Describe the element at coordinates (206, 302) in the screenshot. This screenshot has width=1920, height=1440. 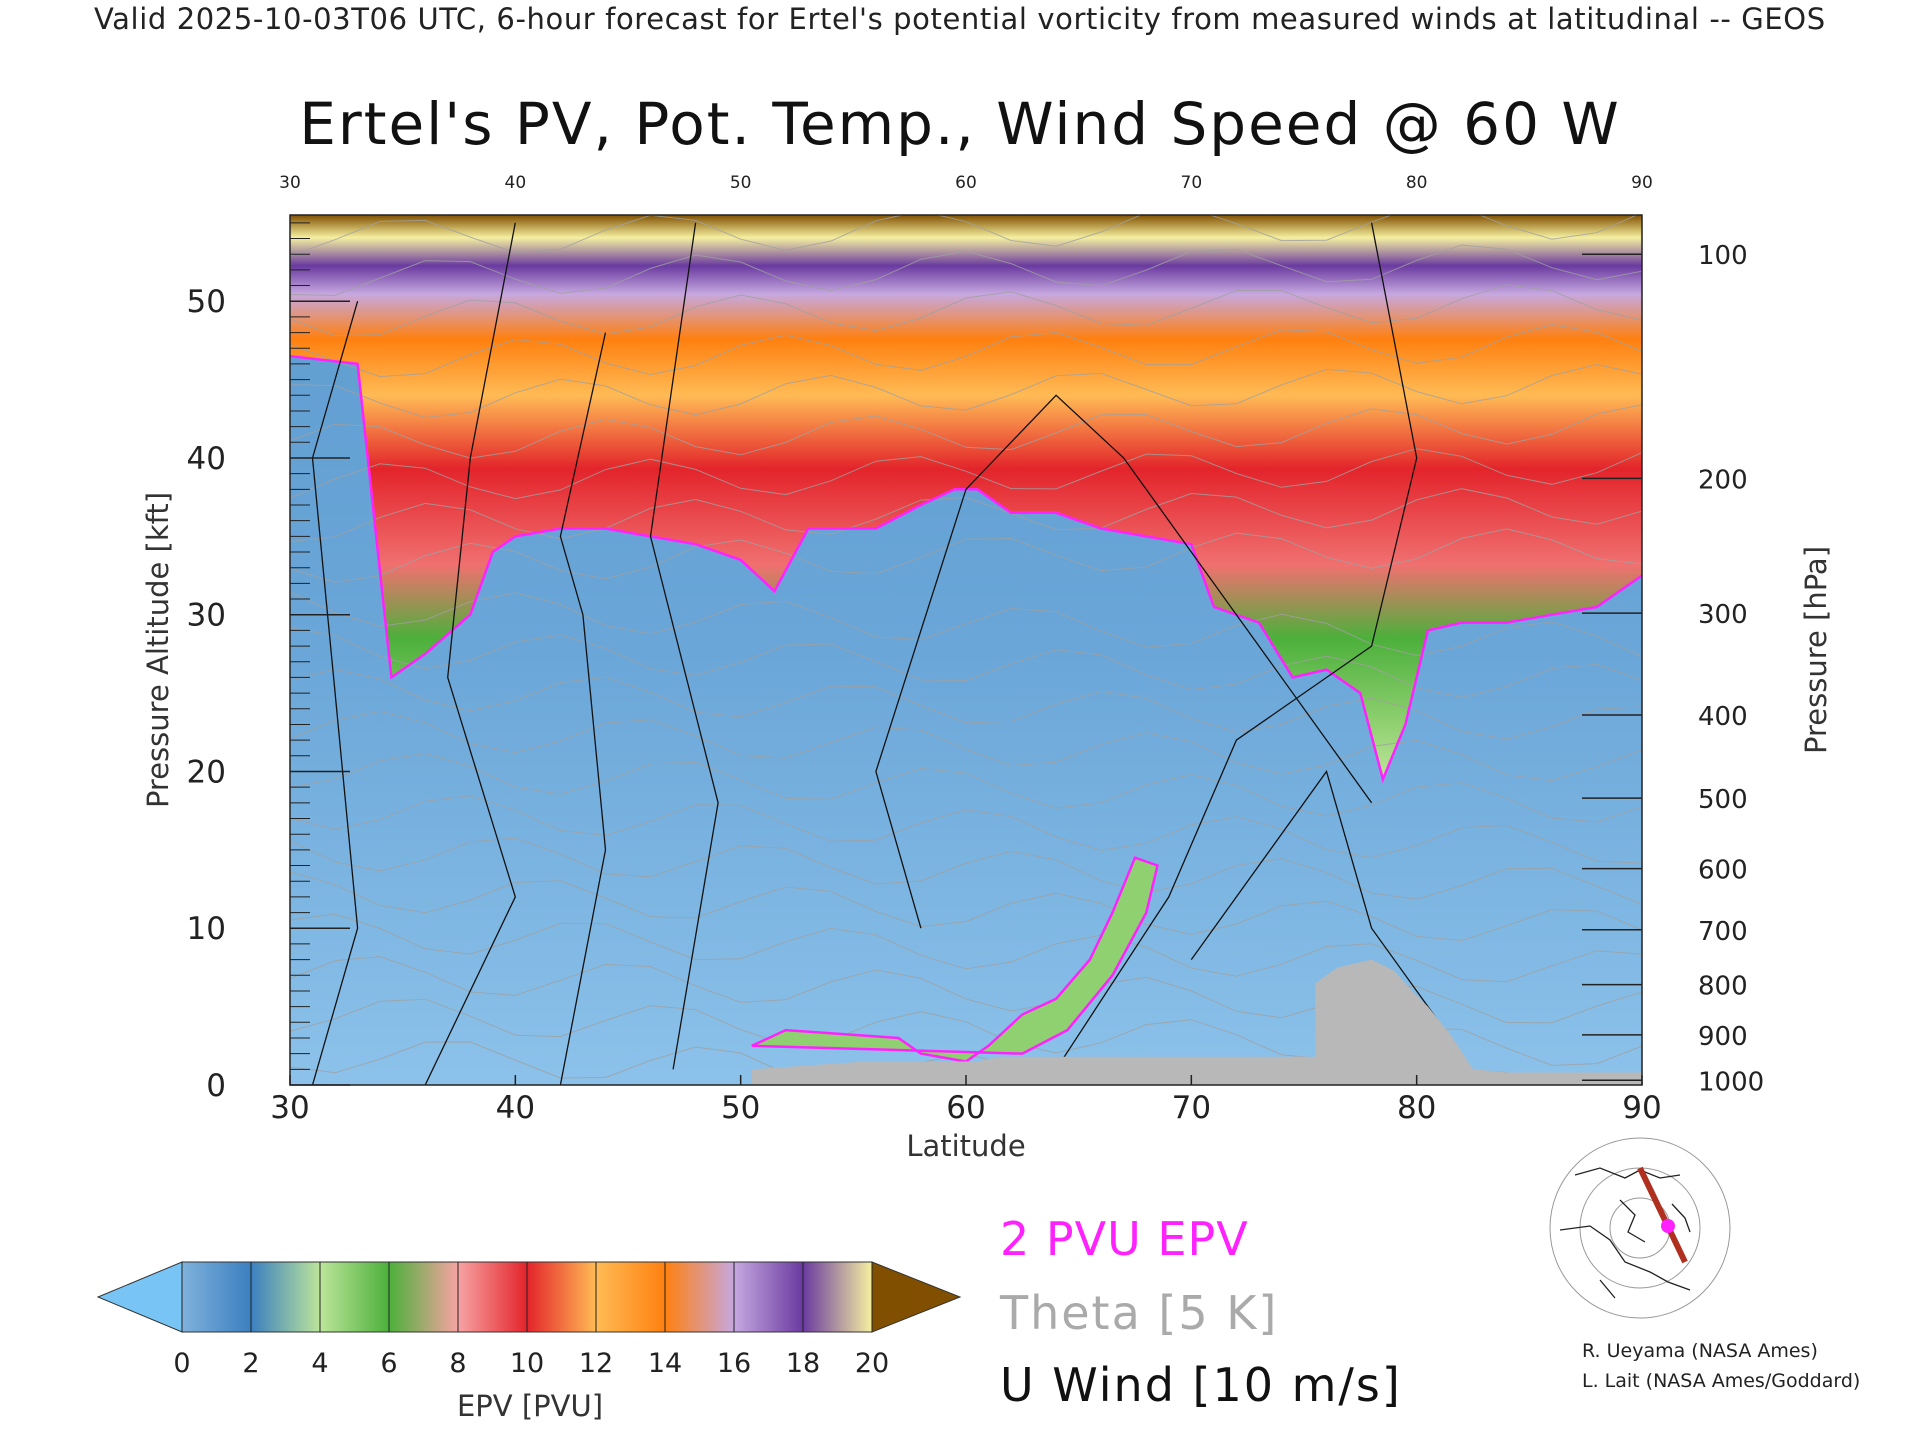
I see `y-tick-label: 50` at that location.